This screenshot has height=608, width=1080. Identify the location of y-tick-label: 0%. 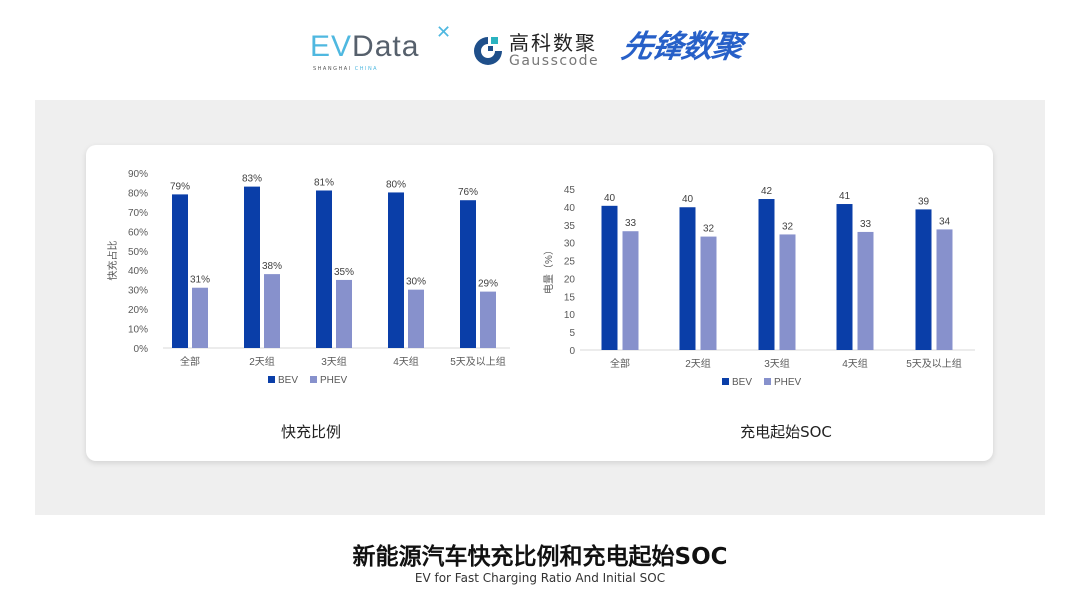
(141, 349).